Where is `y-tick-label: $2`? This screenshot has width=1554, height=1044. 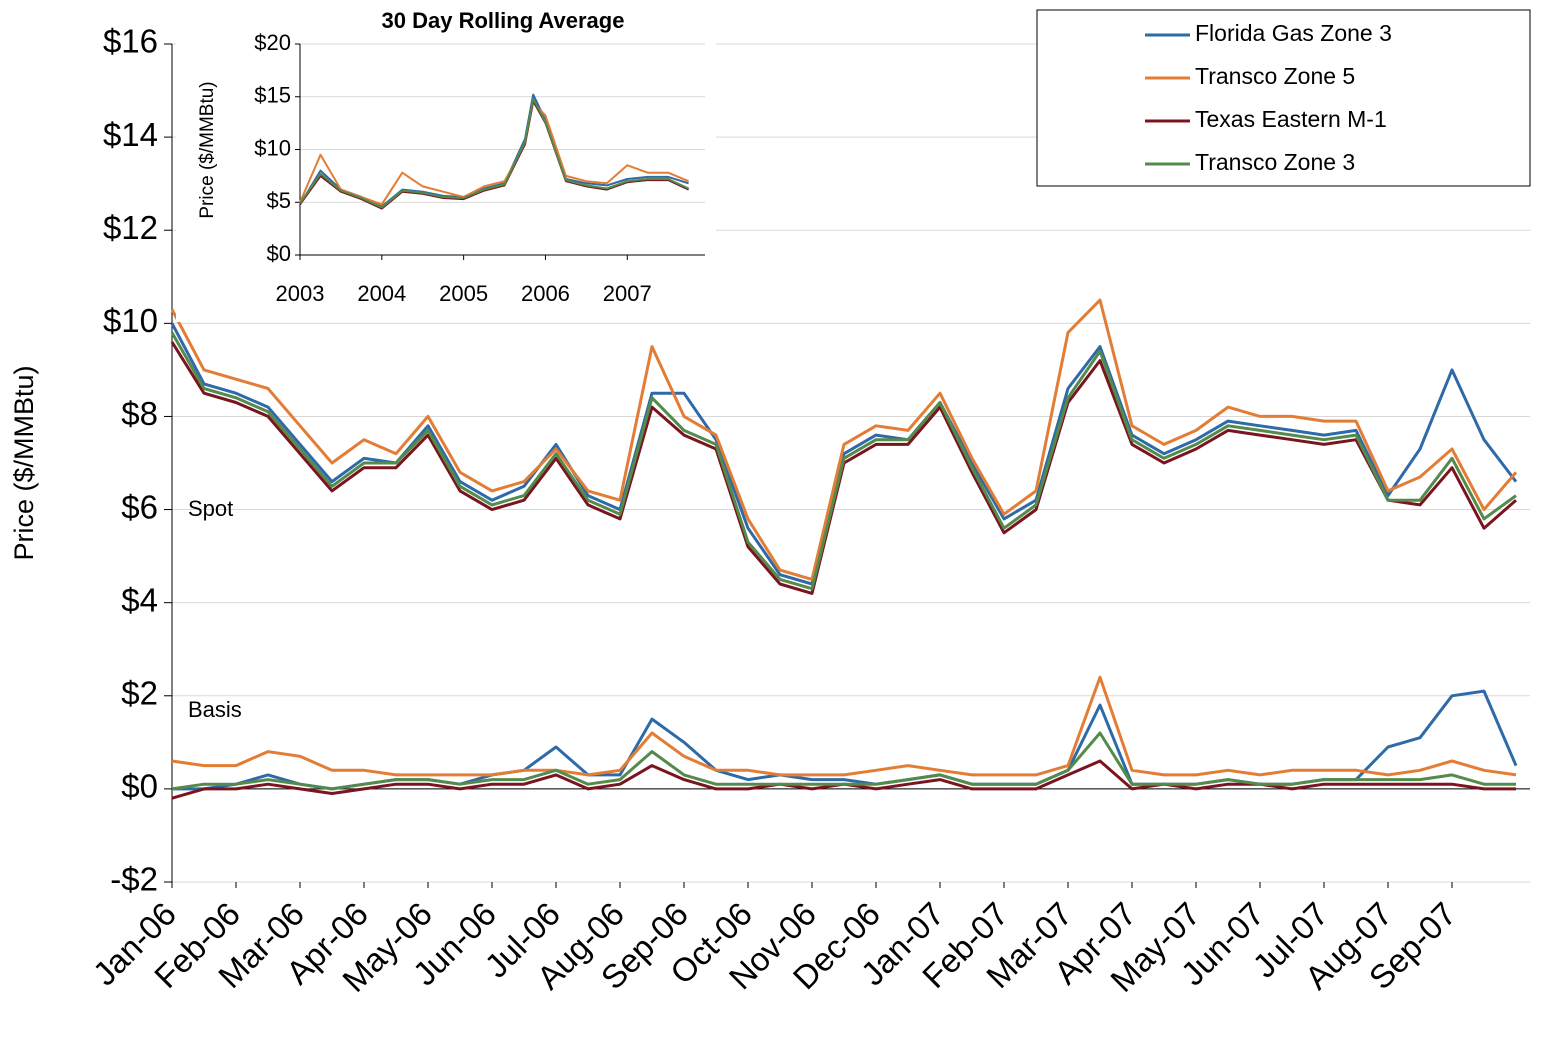
y-tick-label: $2 is located at coordinates (139, 692).